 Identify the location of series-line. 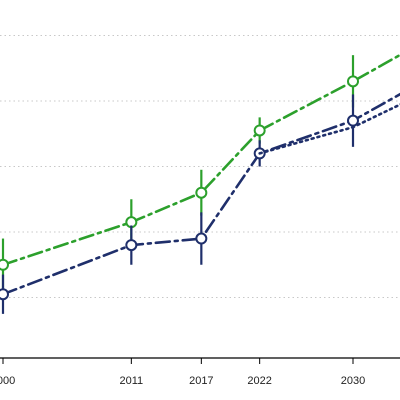
(329, 129).